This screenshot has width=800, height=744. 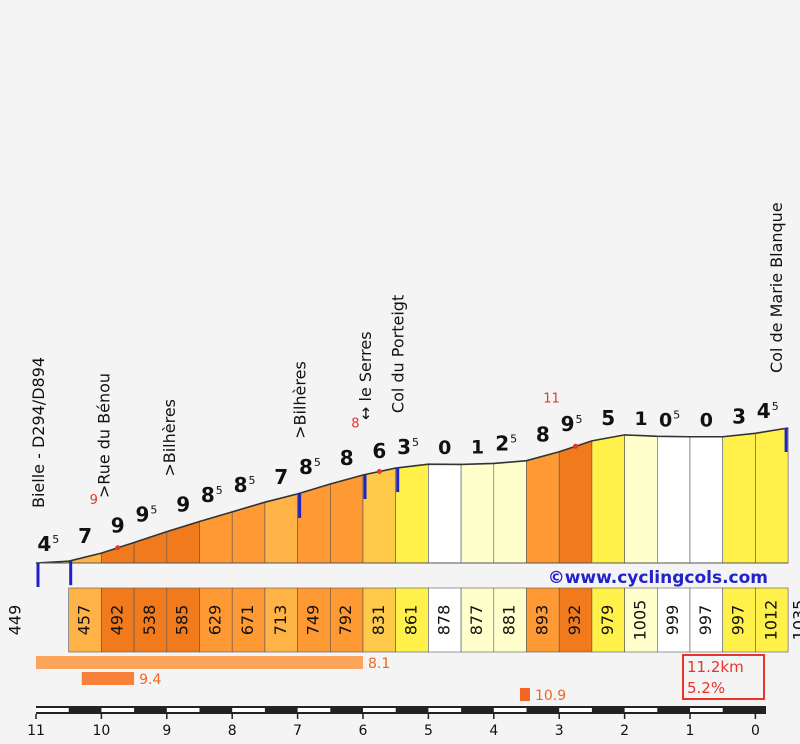 What do you see at coordinates (379, 664) in the screenshot?
I see `steep-section-label: 8.1` at bounding box center [379, 664].